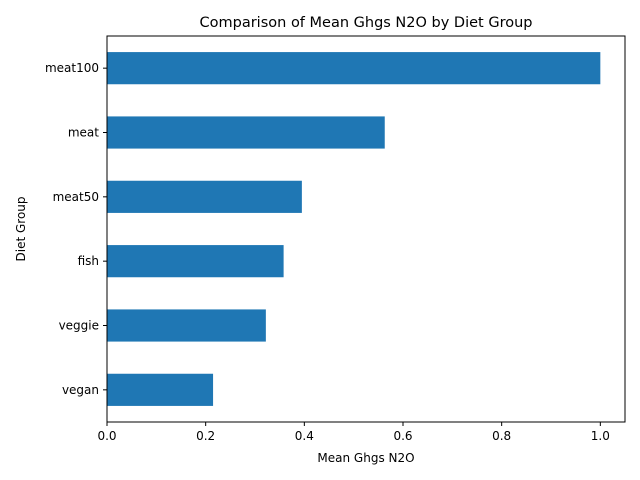  What do you see at coordinates (501, 436) in the screenshot?
I see `x-tick-label: 0.8` at bounding box center [501, 436].